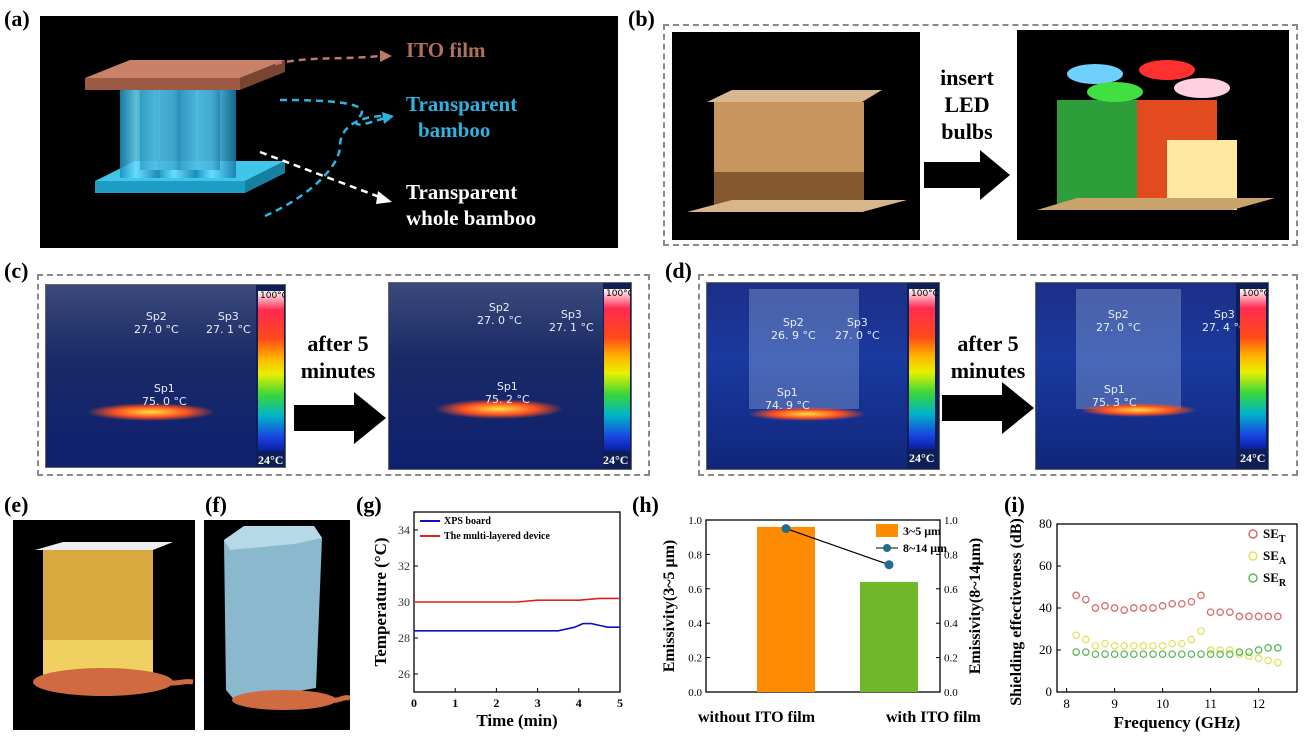  I want to click on x-tick-label: 10, so click(1162, 703).